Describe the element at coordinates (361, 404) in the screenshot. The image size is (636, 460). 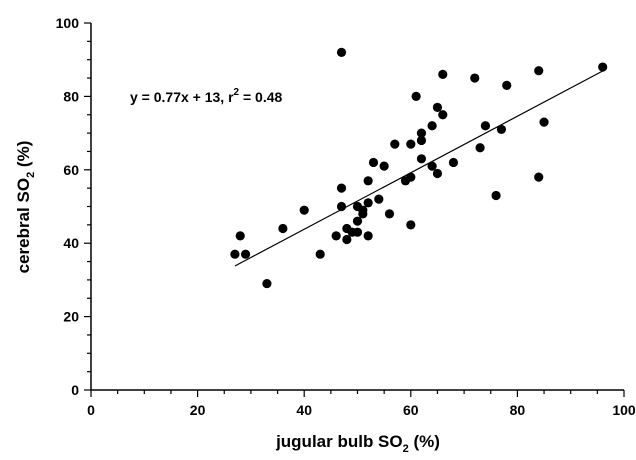
I see `x-axis-ticks: 0 20 40 60 80 100` at that location.